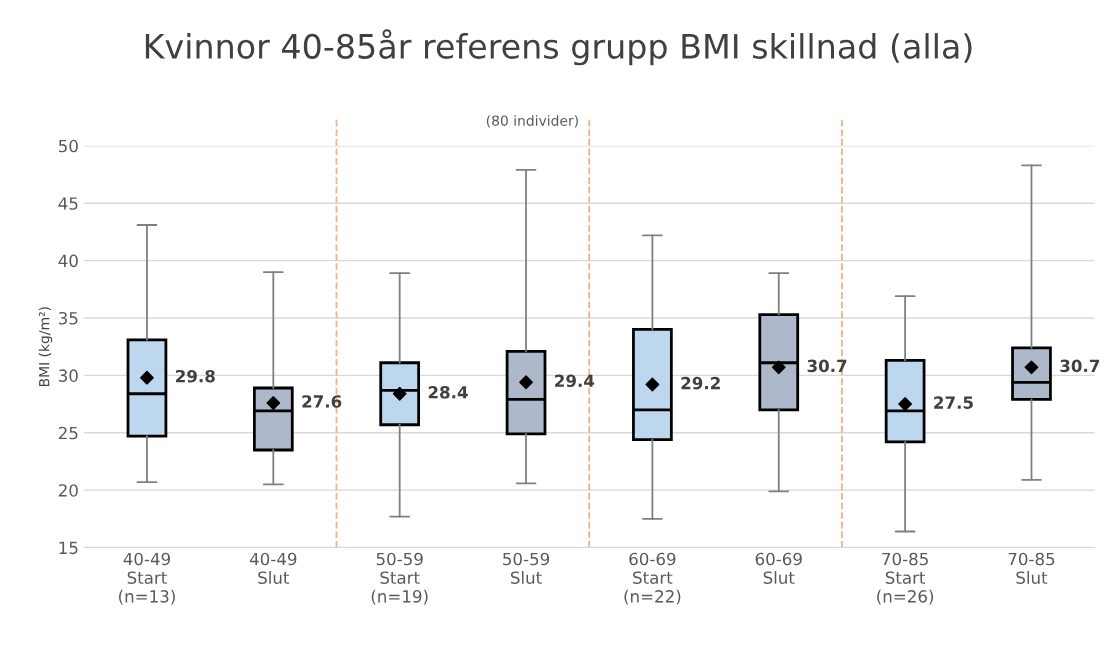 This screenshot has height=648, width=1117. What do you see at coordinates (147, 578) in the screenshot?
I see `x-tick-label: 40-49 Start (n=13)` at bounding box center [147, 578].